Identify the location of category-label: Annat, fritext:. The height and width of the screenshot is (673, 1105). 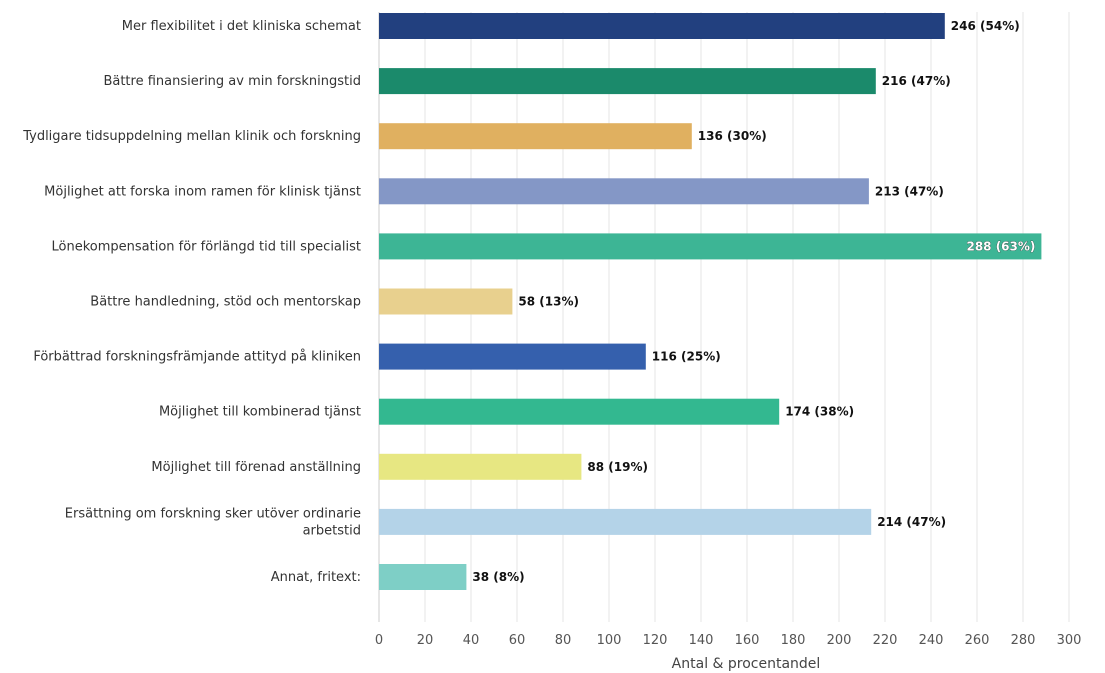
(316, 577).